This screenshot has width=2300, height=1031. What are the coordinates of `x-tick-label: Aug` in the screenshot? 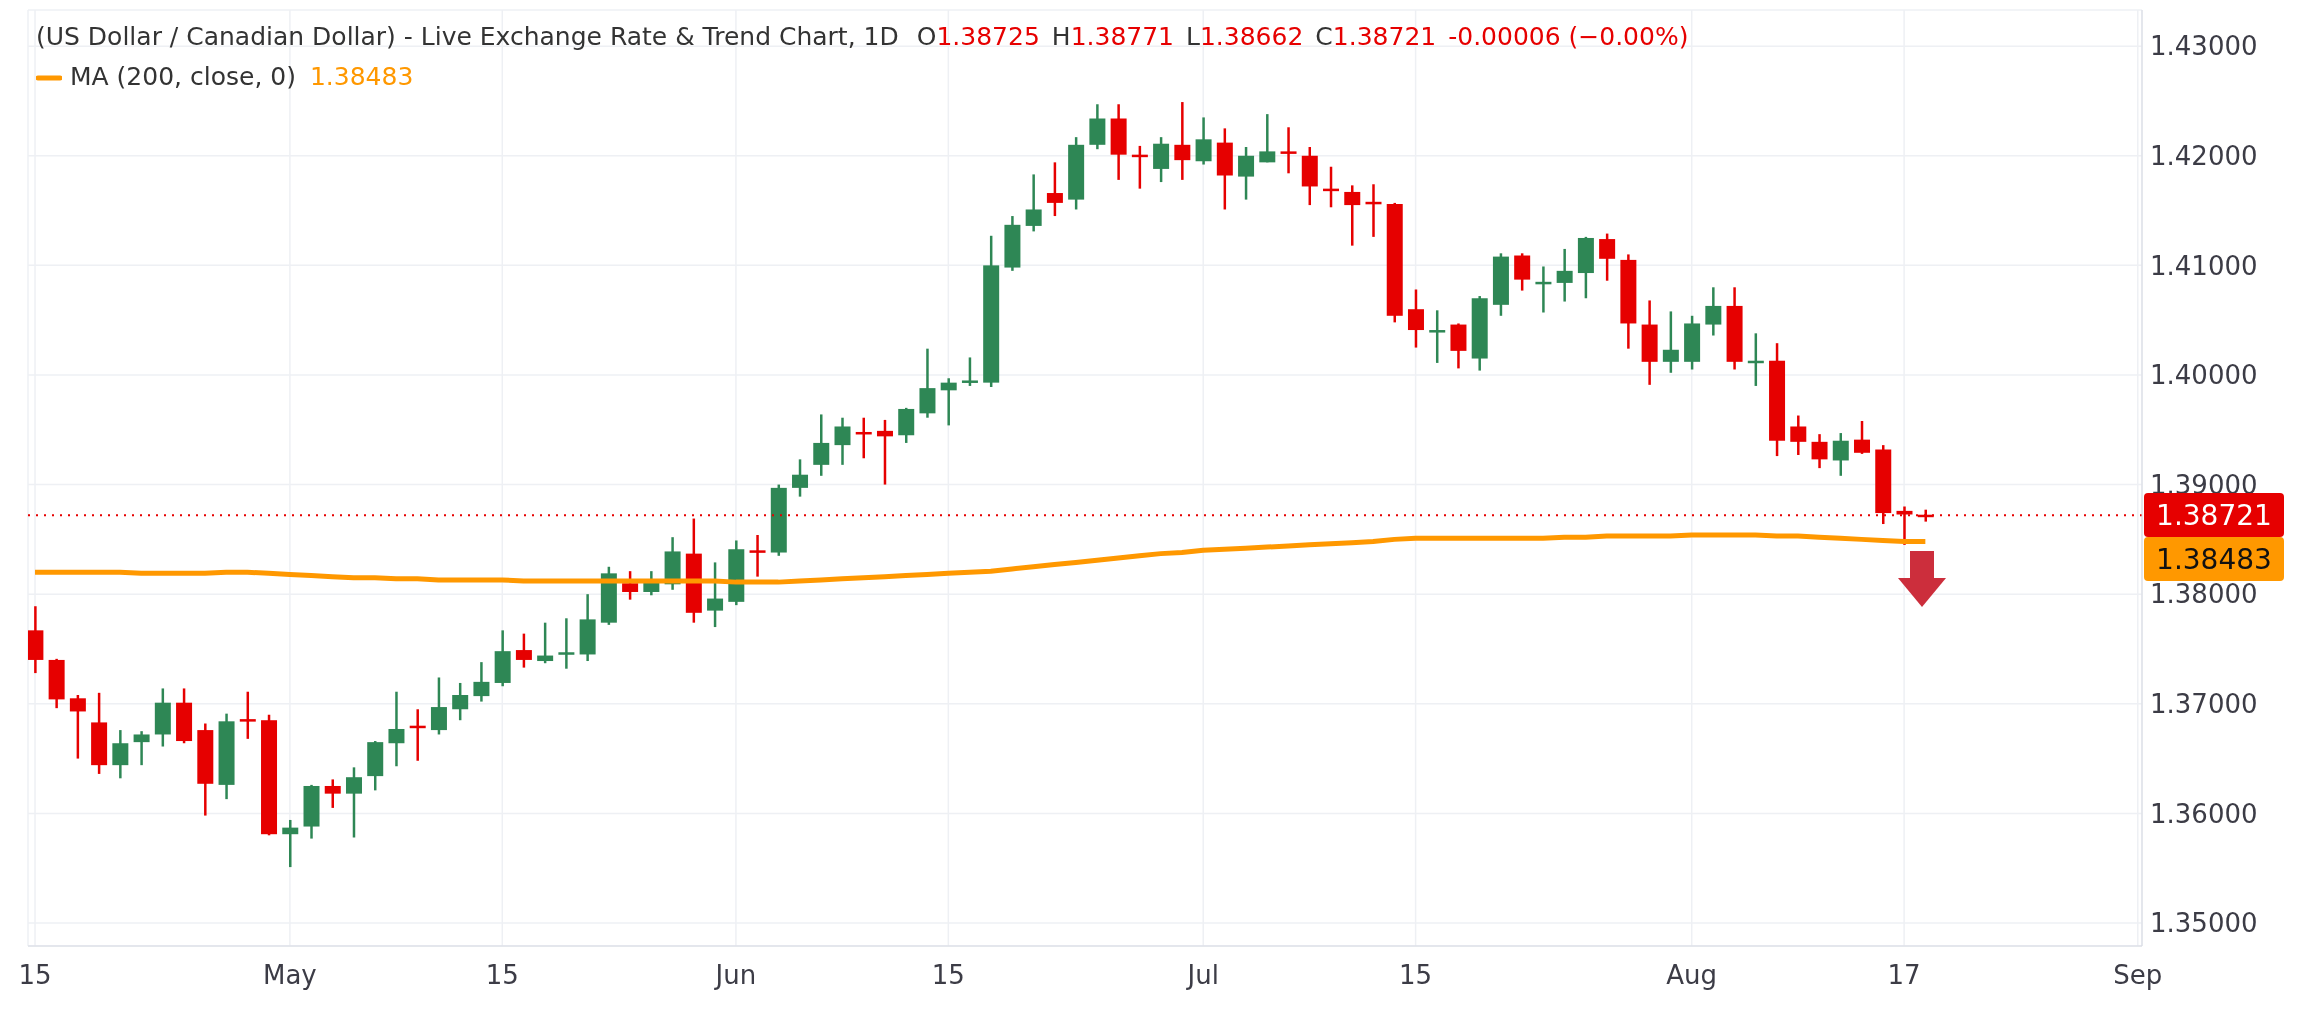 It's located at (1692, 975).